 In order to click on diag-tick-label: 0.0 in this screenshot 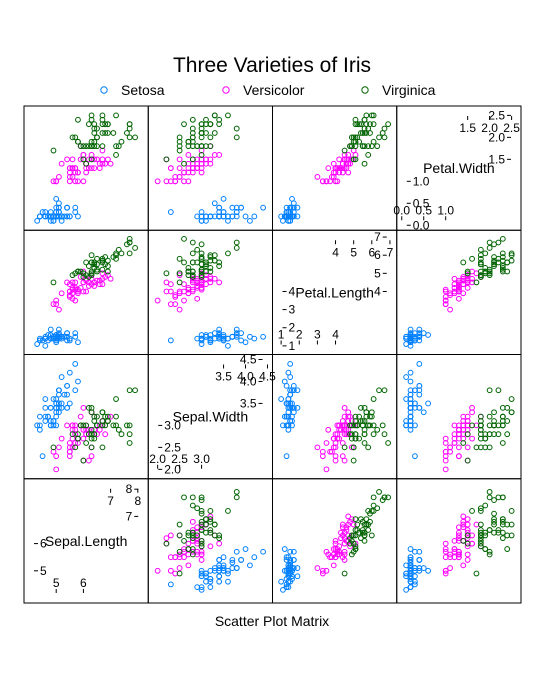, I will do `click(421, 225)`.